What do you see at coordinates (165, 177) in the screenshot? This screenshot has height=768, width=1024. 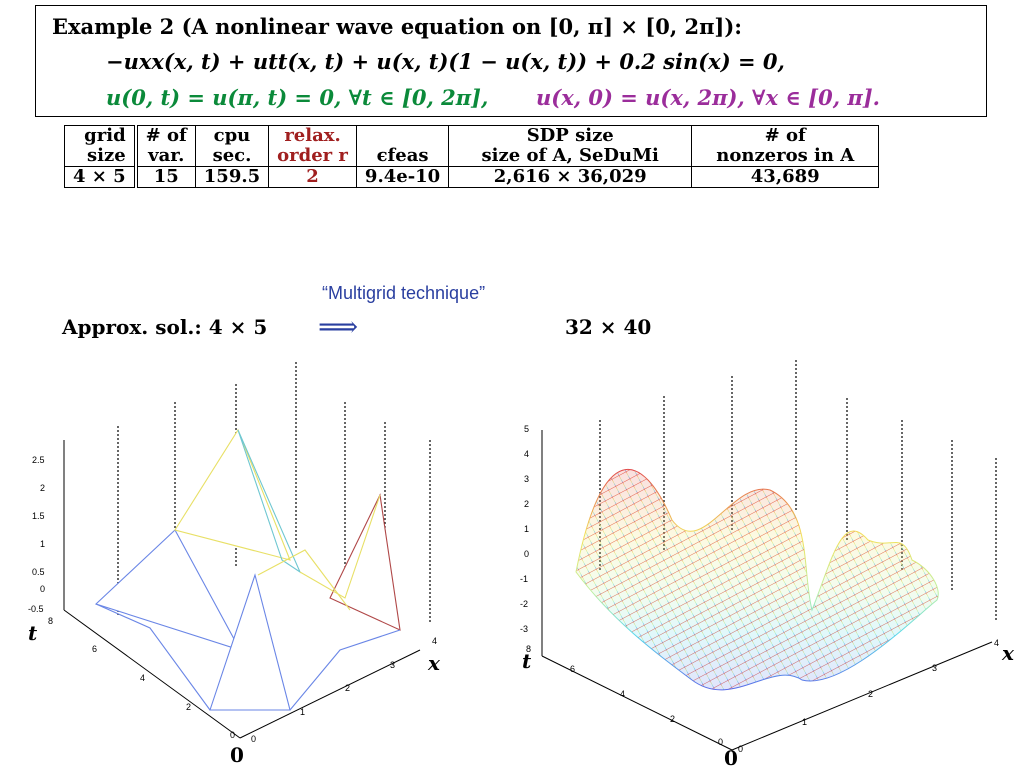 I see `table-cell: 15` at bounding box center [165, 177].